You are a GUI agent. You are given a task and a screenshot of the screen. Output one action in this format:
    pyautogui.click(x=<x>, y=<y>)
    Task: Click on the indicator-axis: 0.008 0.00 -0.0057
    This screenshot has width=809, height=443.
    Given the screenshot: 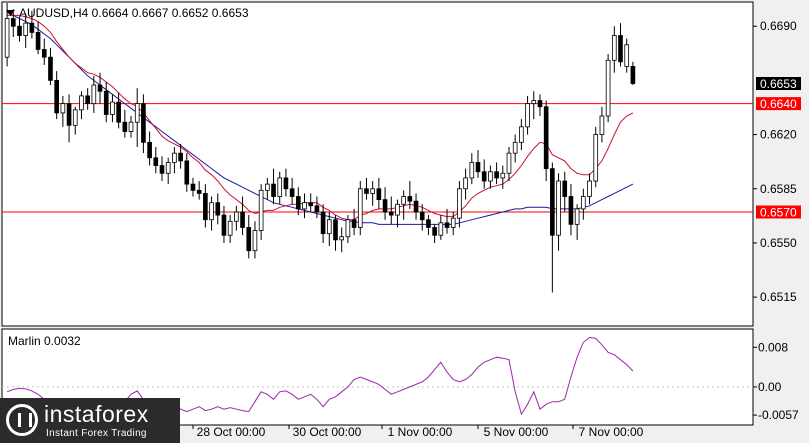 What is the action you would take?
    pyautogui.click(x=776, y=381)
    